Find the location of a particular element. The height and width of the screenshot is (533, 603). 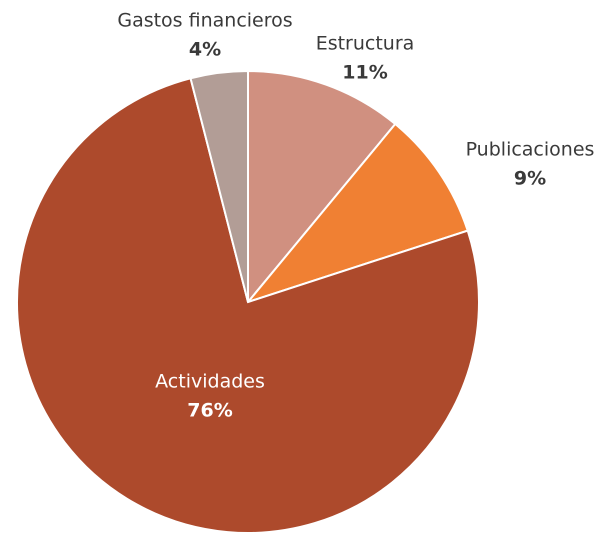

slice-label: Gastos financieros is located at coordinates (204, 21).